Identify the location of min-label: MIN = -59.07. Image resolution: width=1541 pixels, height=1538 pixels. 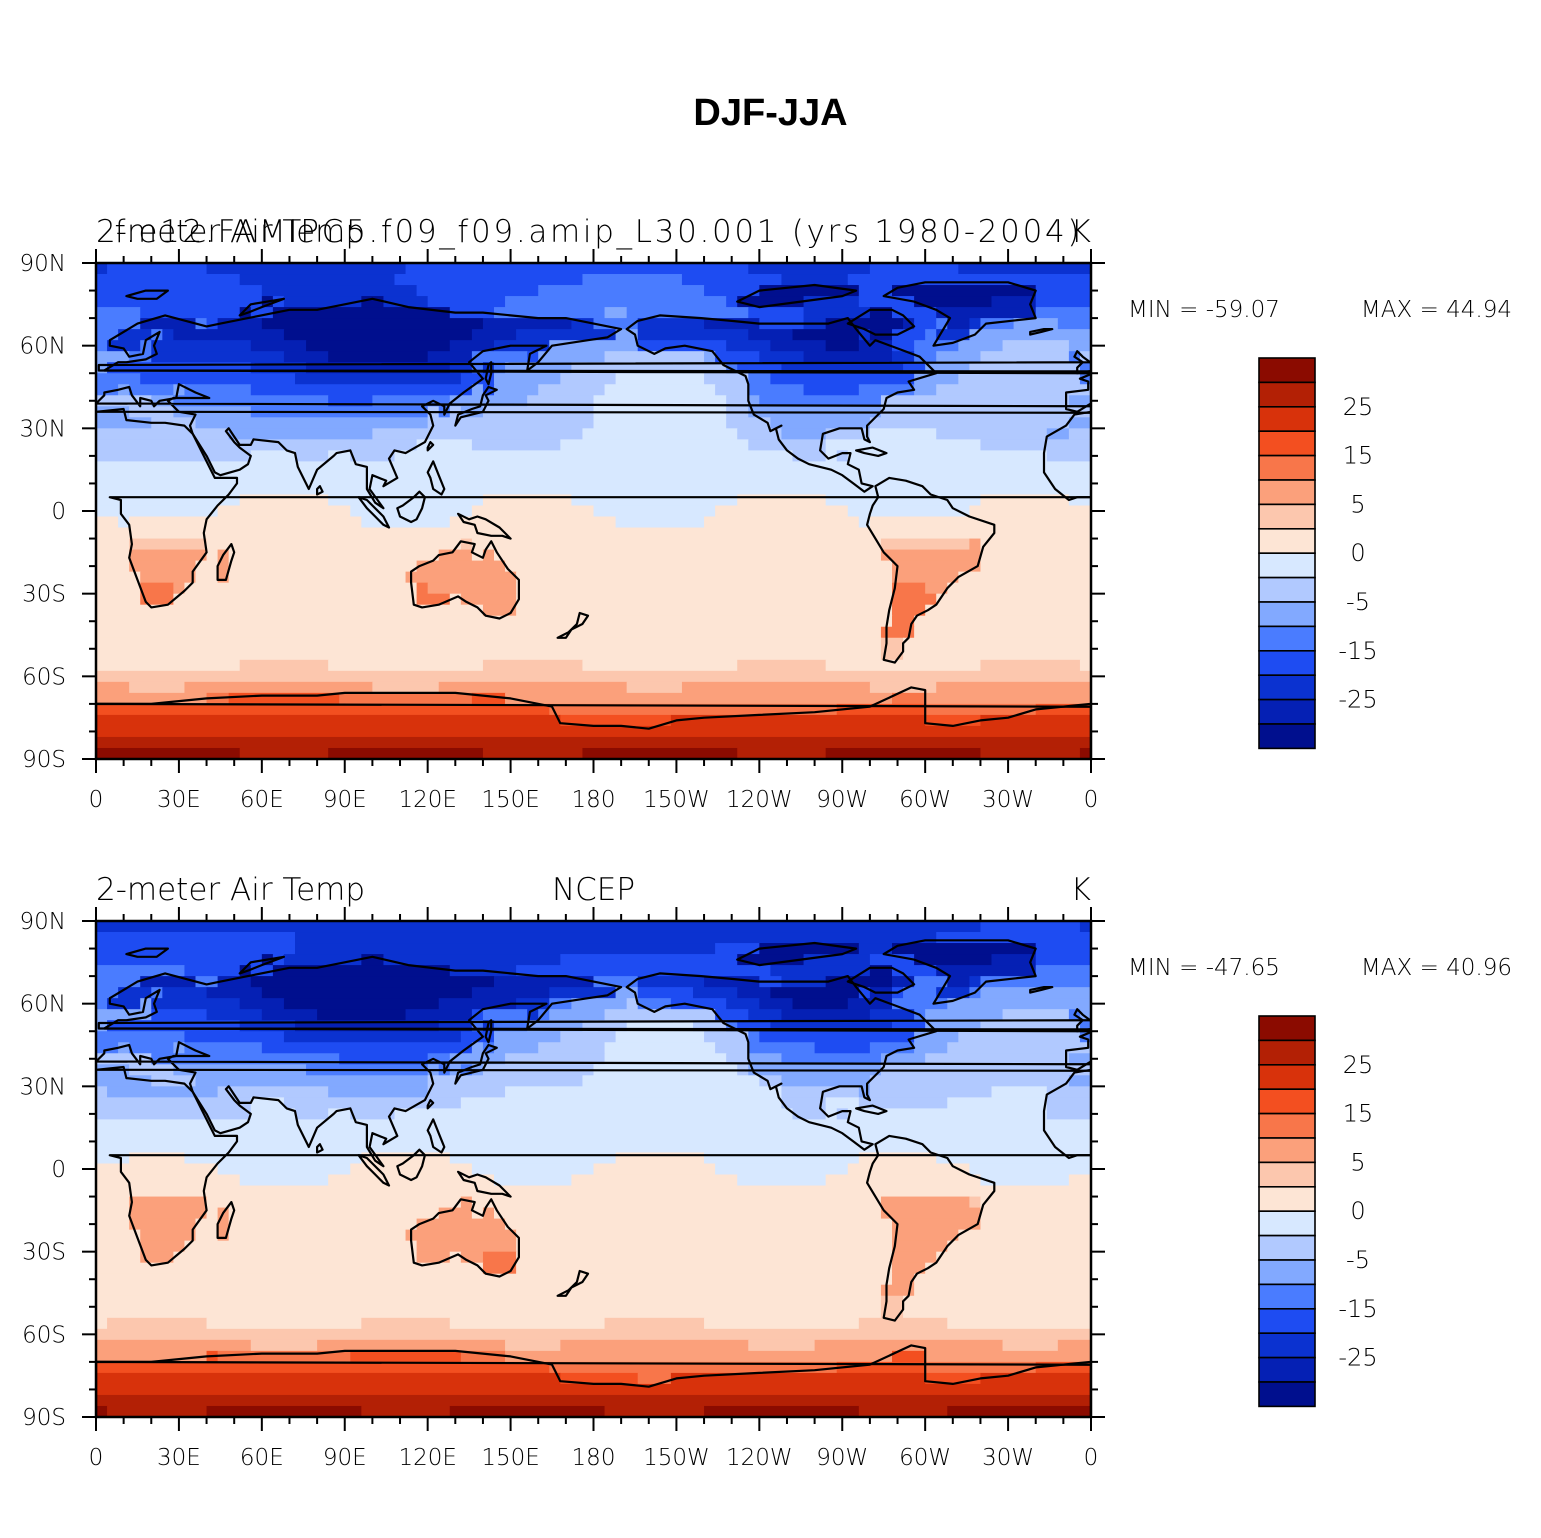
(1204, 310).